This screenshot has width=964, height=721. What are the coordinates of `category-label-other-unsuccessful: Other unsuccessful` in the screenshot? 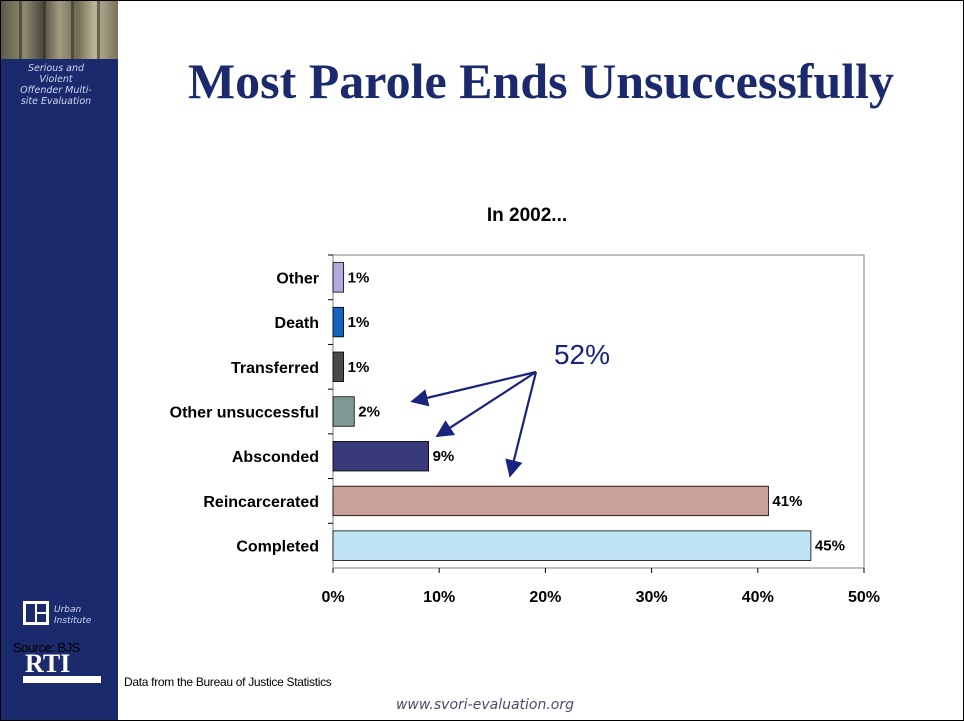 It's located at (244, 413).